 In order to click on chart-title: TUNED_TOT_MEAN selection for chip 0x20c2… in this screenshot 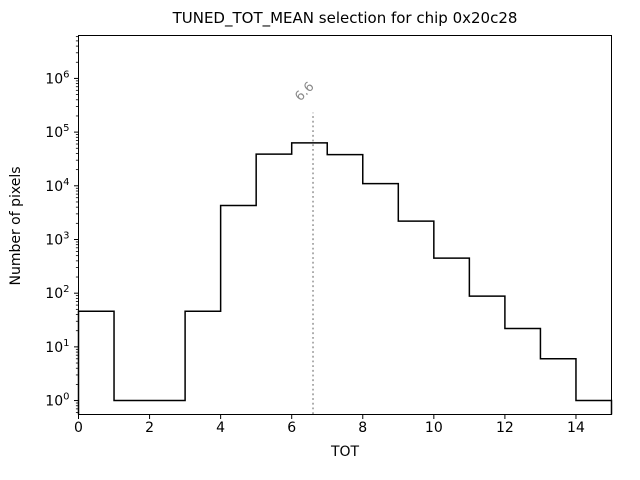, I will do `click(345, 18)`.